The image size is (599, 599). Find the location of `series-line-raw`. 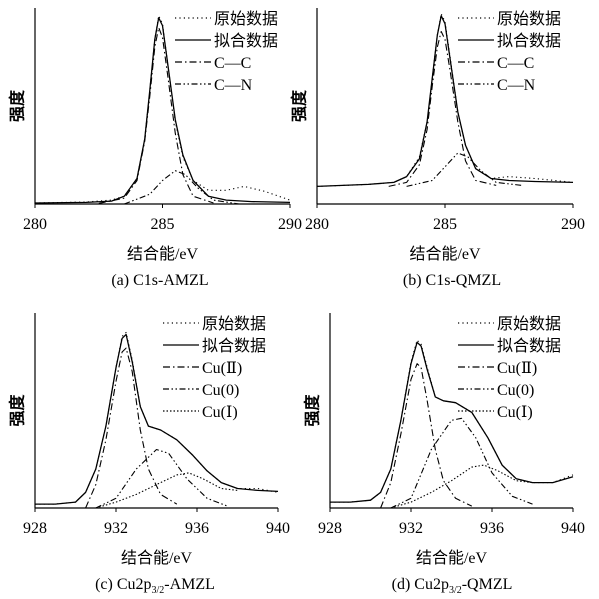

series-line-raw is located at coordinates (157, 418).